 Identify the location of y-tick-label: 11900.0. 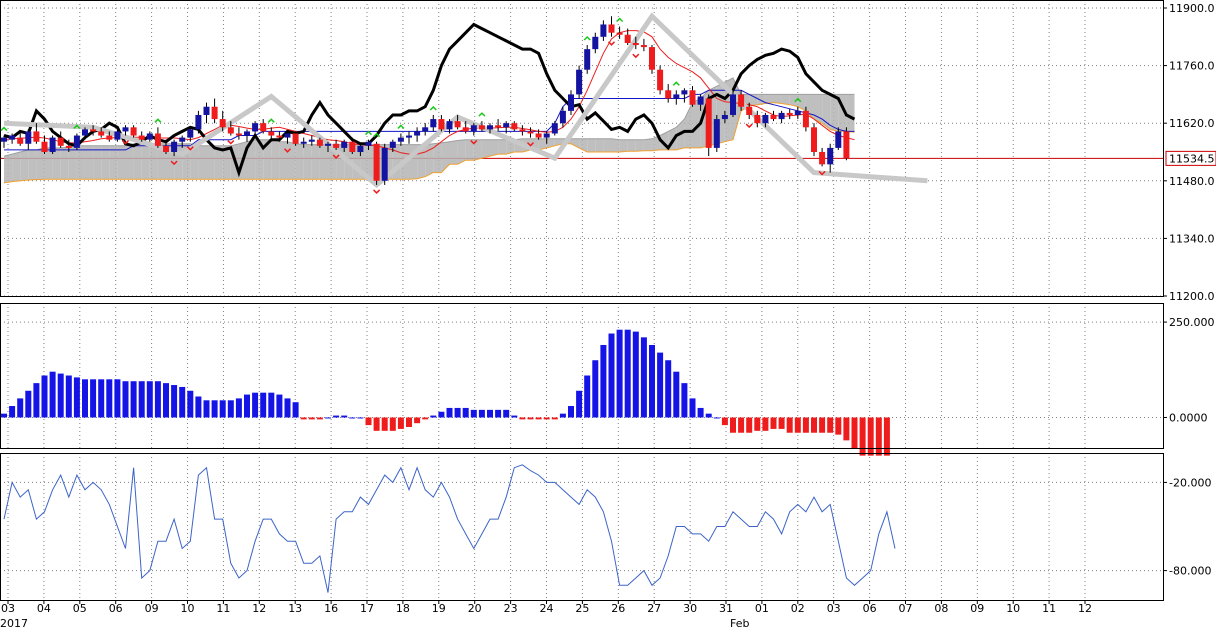
(1192, 8).